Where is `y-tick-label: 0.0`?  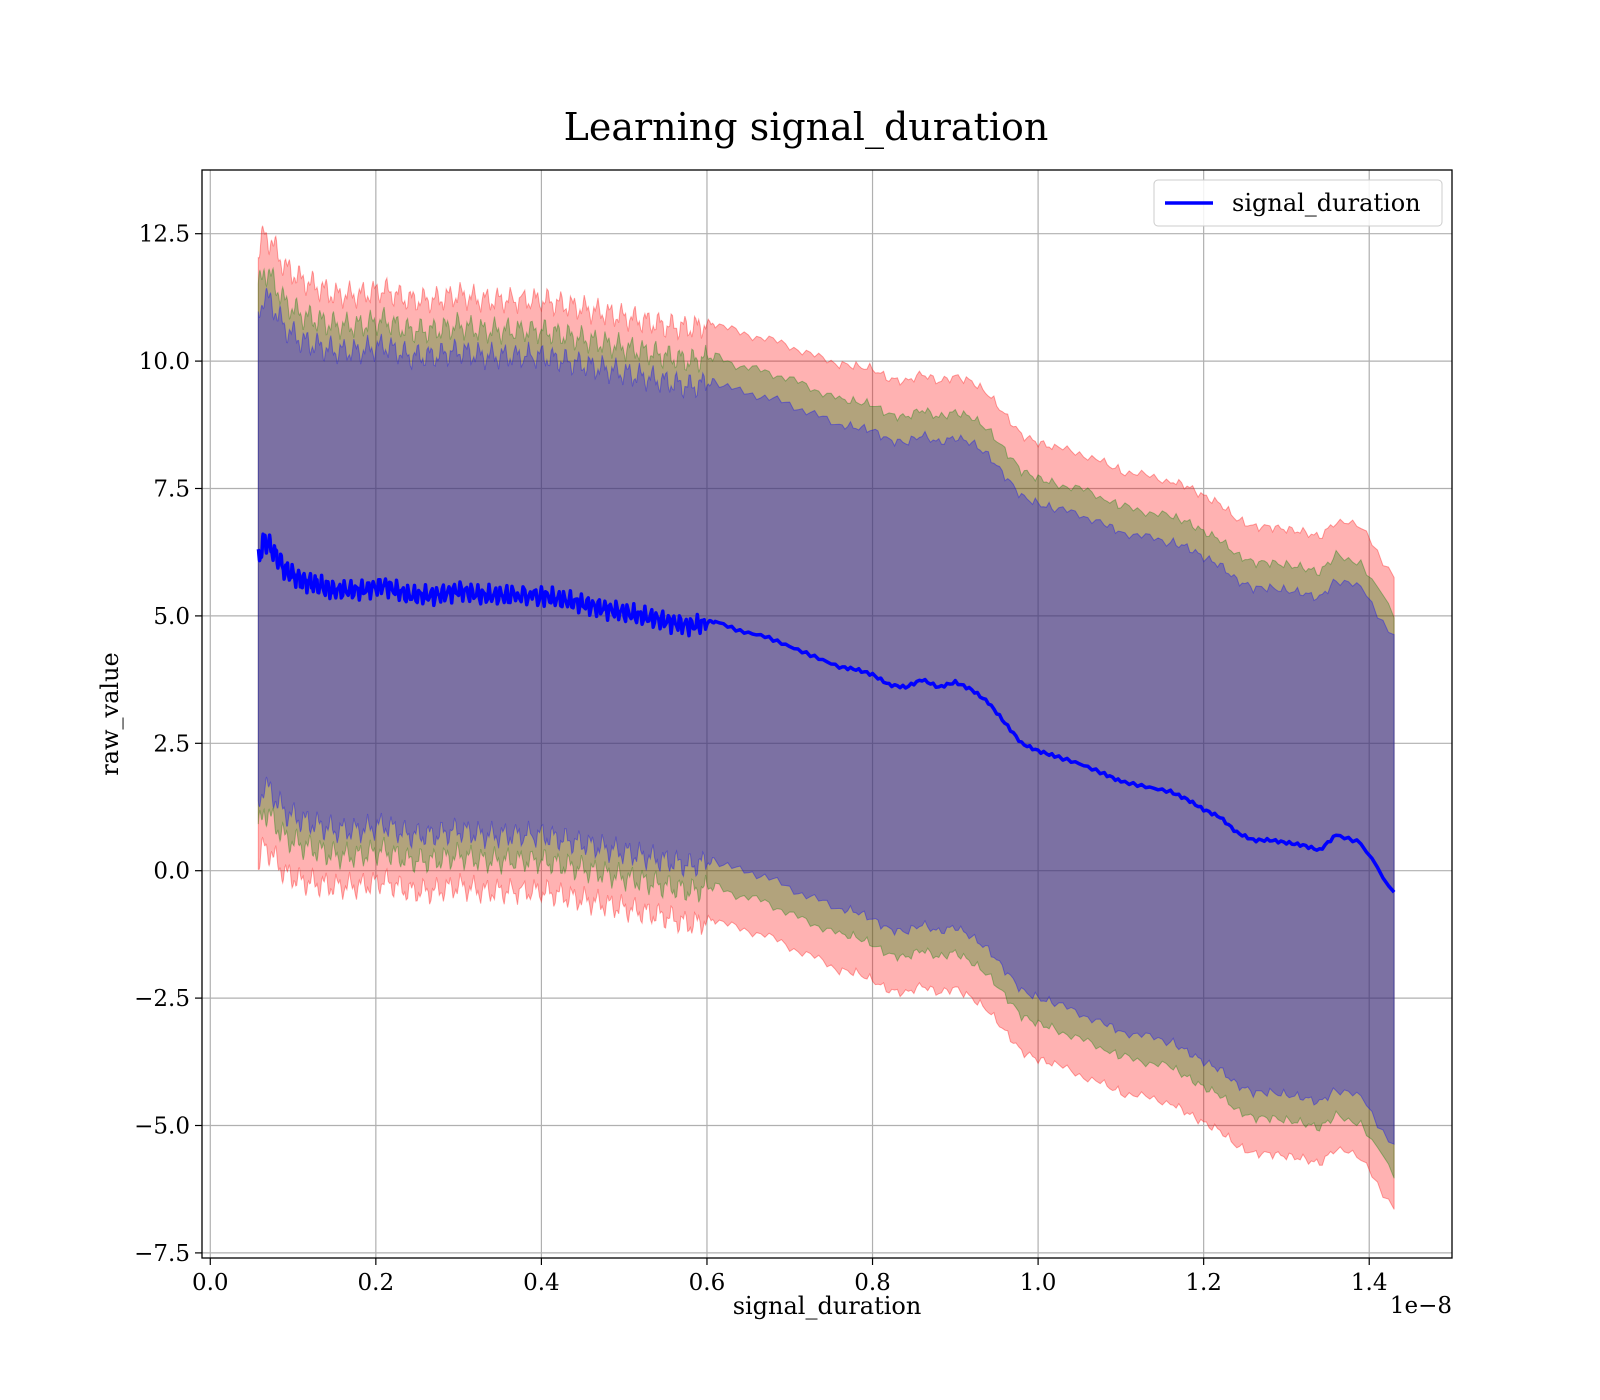 y-tick-label: 0.0 is located at coordinates (171, 872).